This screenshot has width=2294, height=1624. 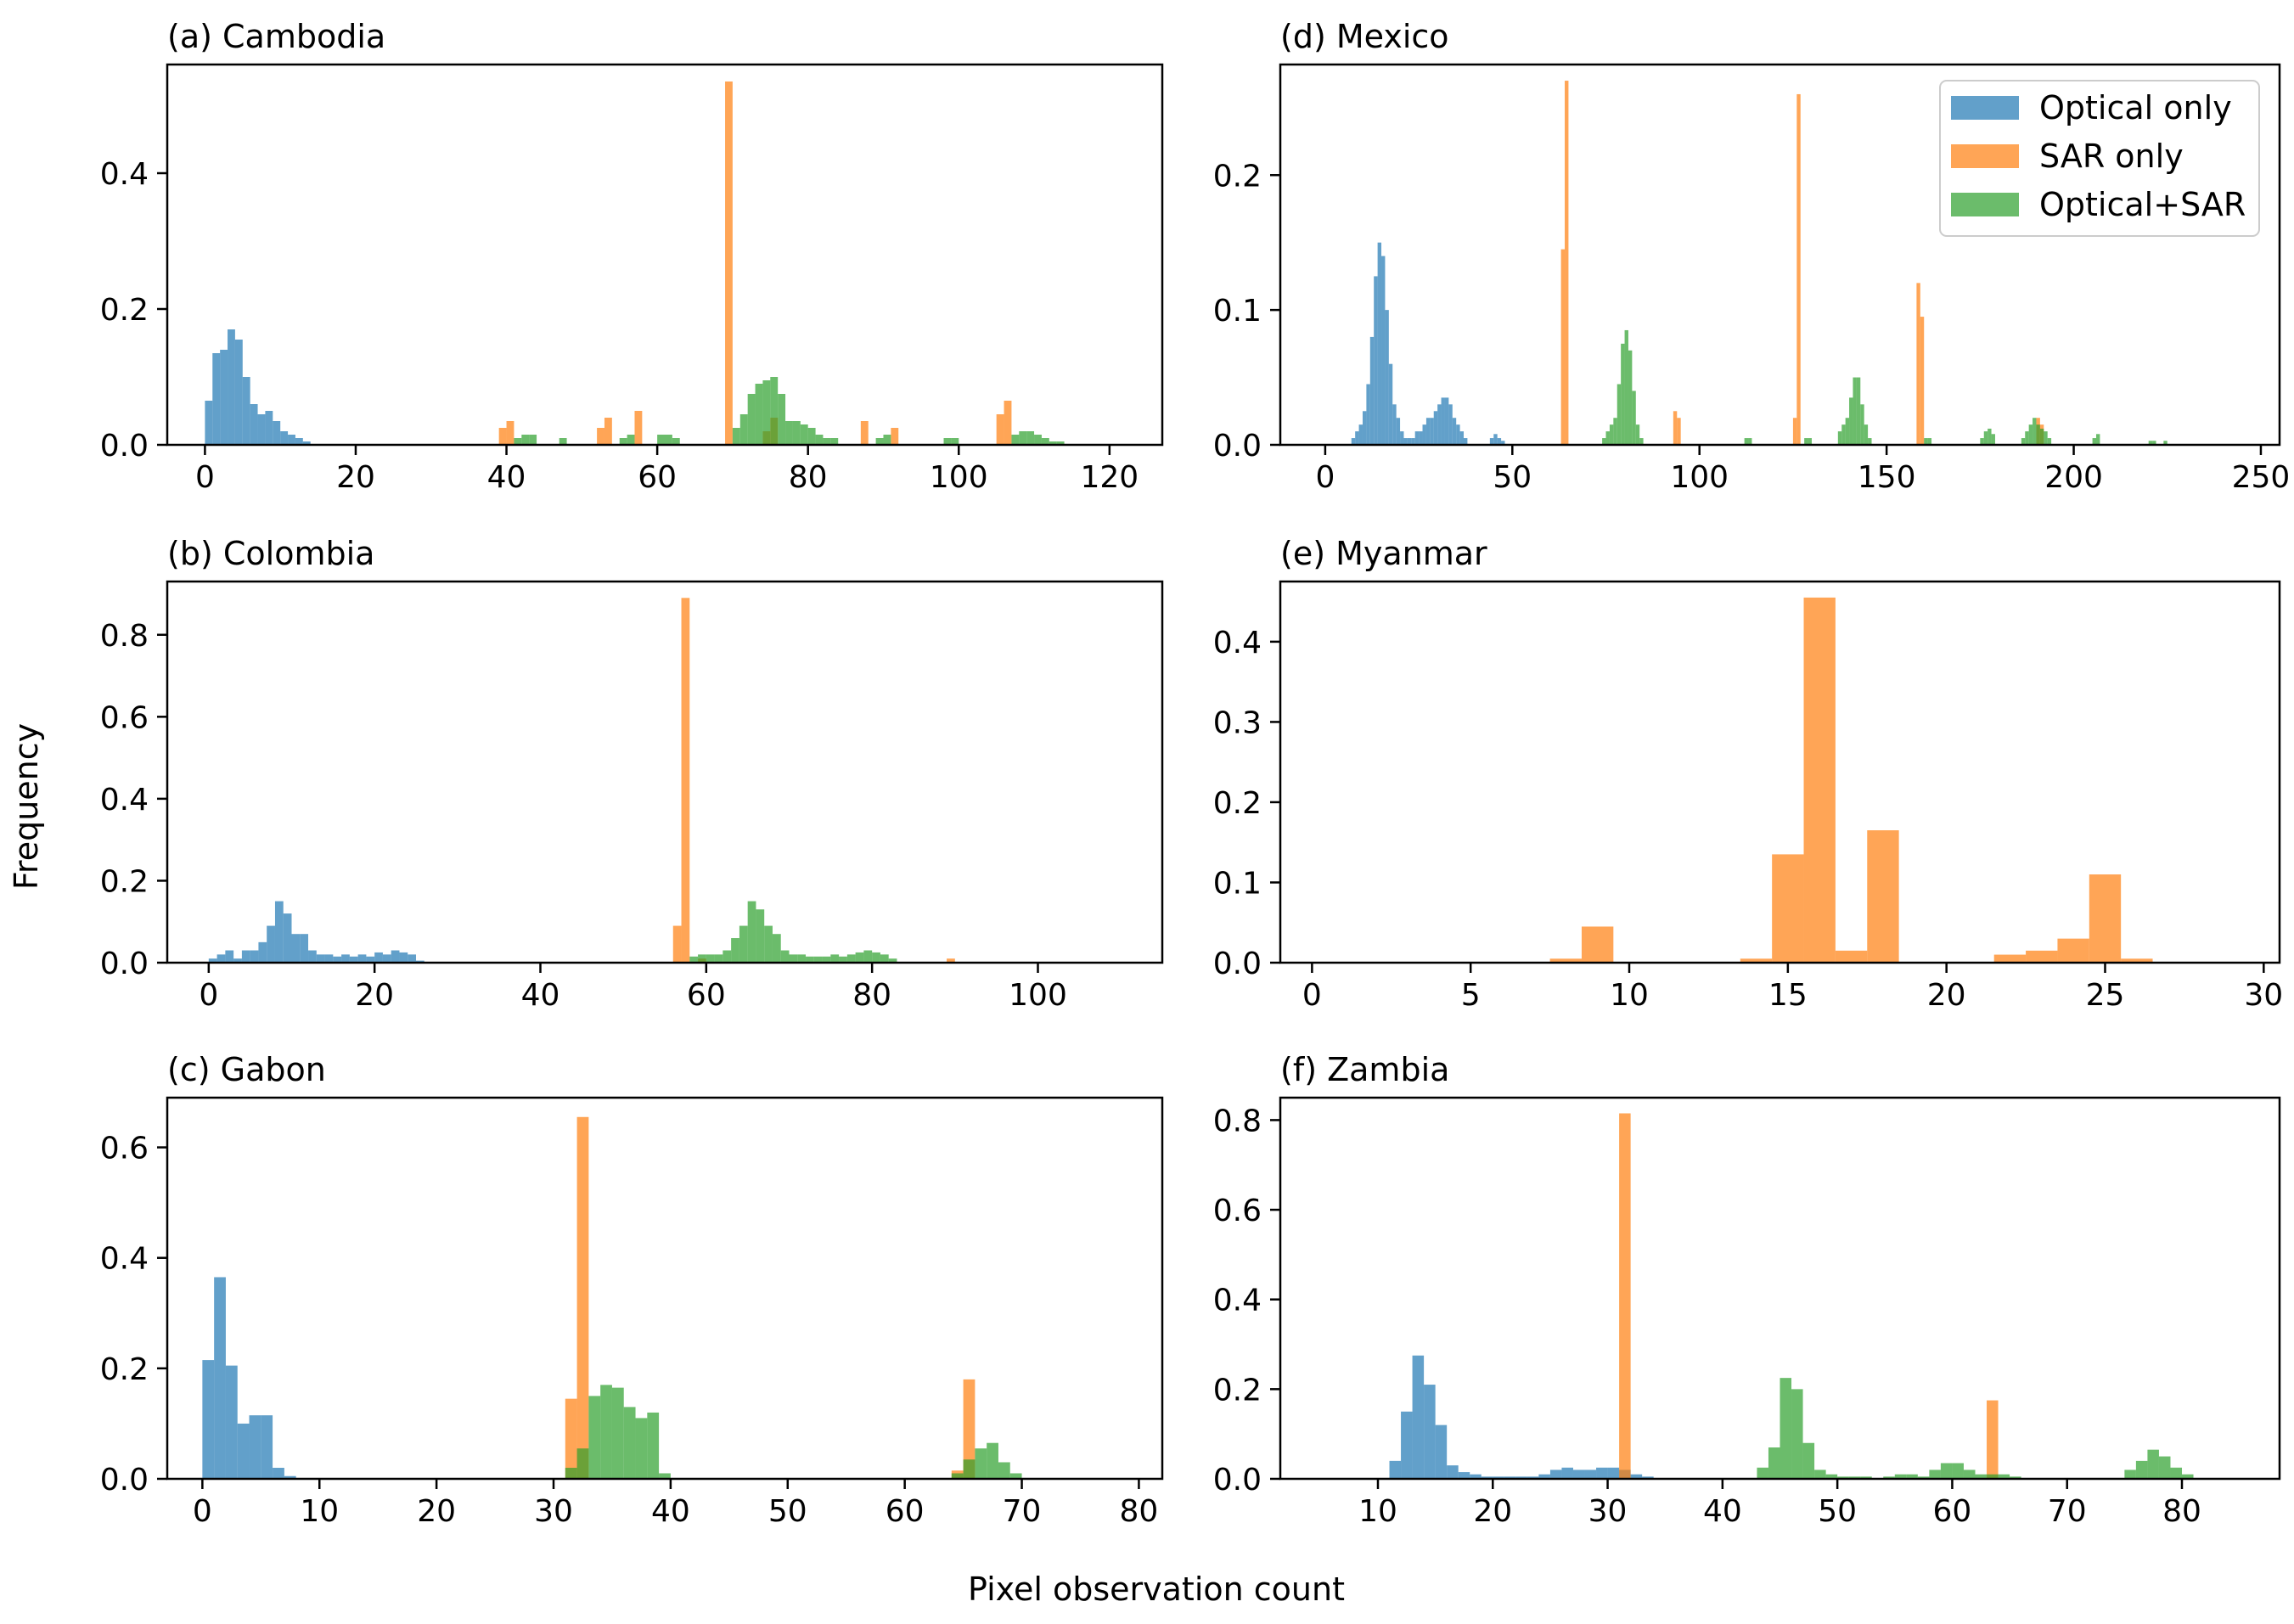 I want to click on legend-frame, so click(x=2100, y=158).